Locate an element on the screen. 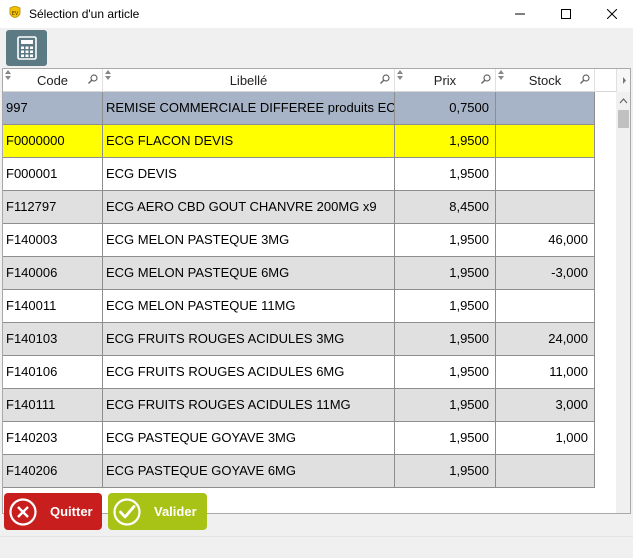  close-button is located at coordinates (611, 14).